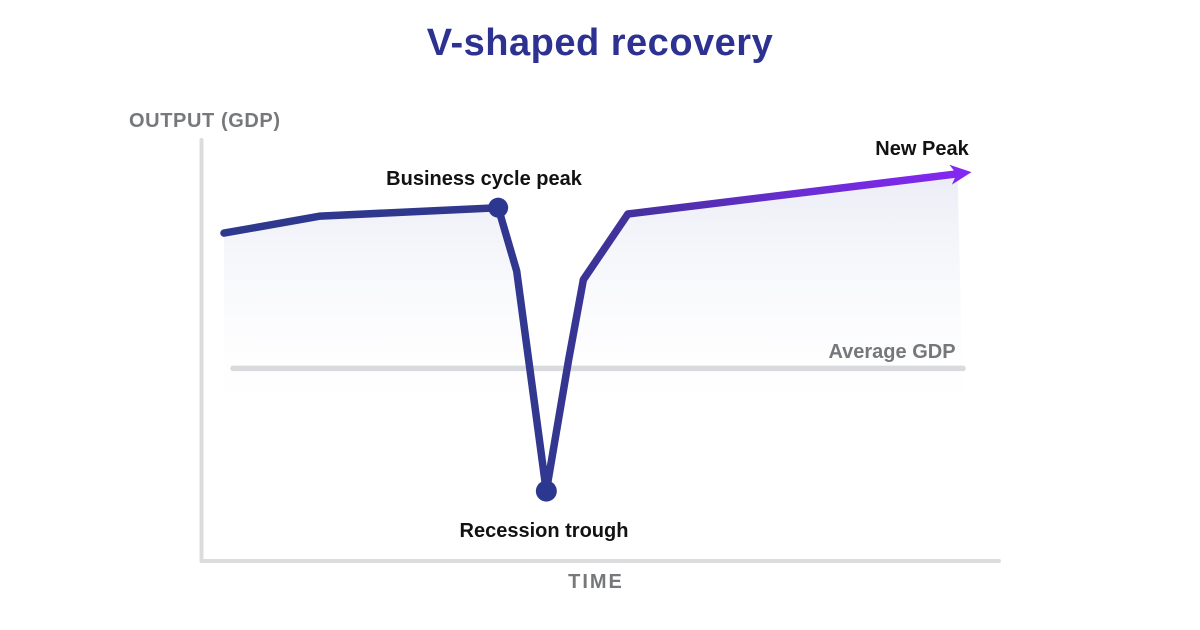  Describe the element at coordinates (960, 174) in the screenshot. I see `arrow-head-icon` at that location.